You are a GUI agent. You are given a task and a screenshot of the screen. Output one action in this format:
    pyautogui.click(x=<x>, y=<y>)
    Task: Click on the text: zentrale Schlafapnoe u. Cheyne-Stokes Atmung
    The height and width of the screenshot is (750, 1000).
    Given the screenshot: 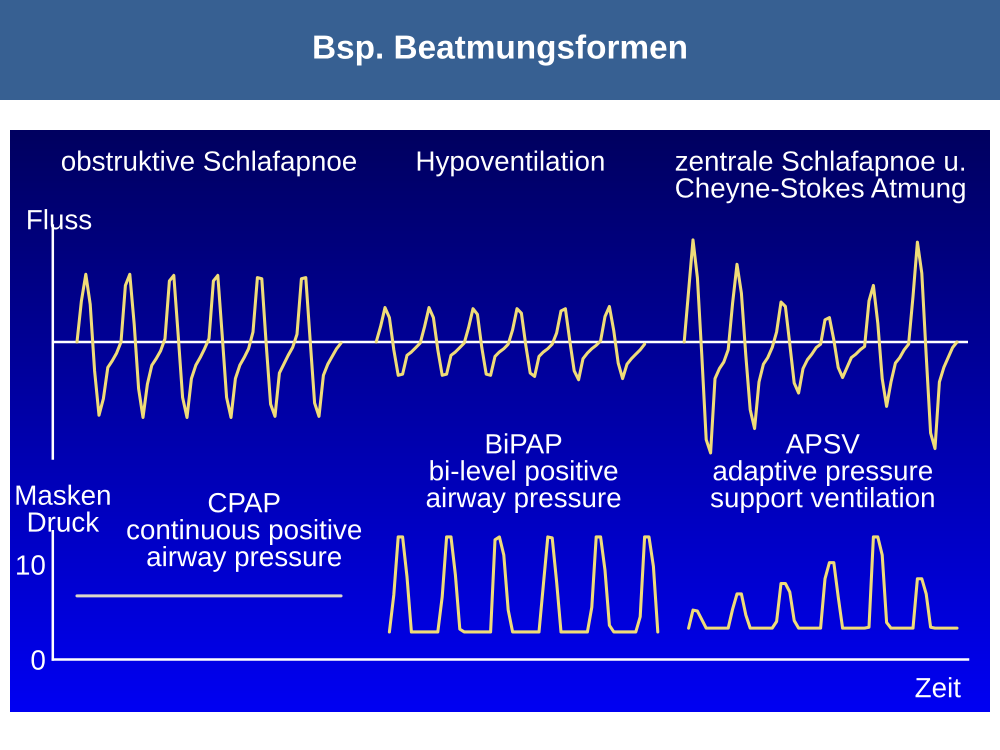 What is the action you would take?
    pyautogui.click(x=820, y=177)
    